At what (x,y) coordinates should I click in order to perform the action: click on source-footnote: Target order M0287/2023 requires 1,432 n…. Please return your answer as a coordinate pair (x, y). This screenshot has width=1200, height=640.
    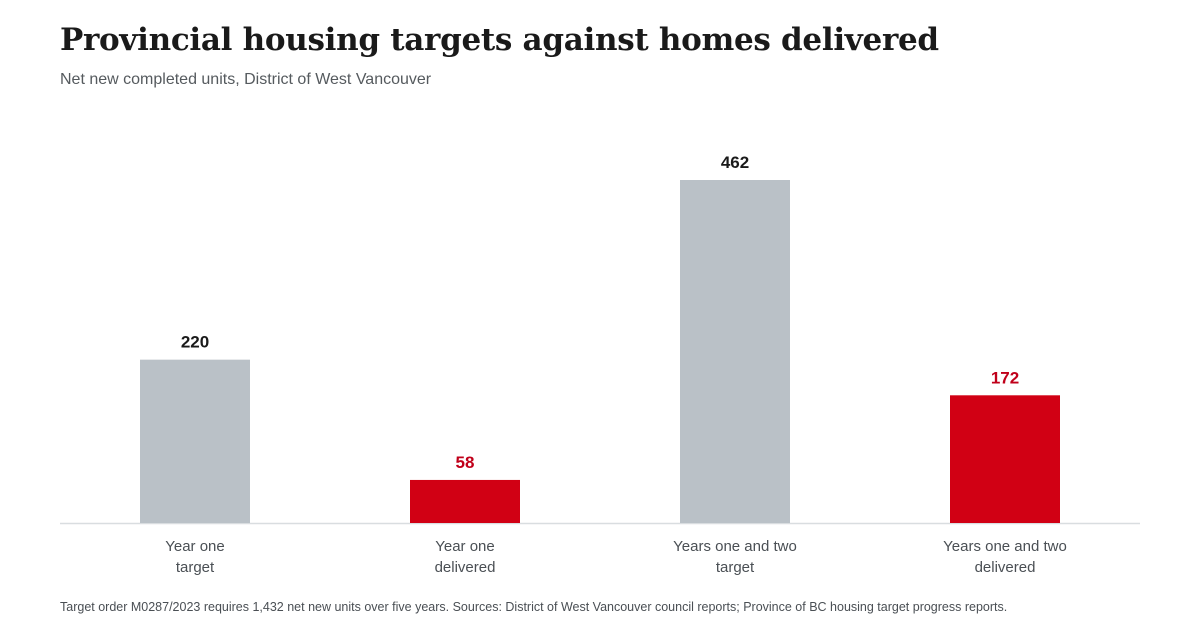
    Looking at the image, I should click on (534, 607).